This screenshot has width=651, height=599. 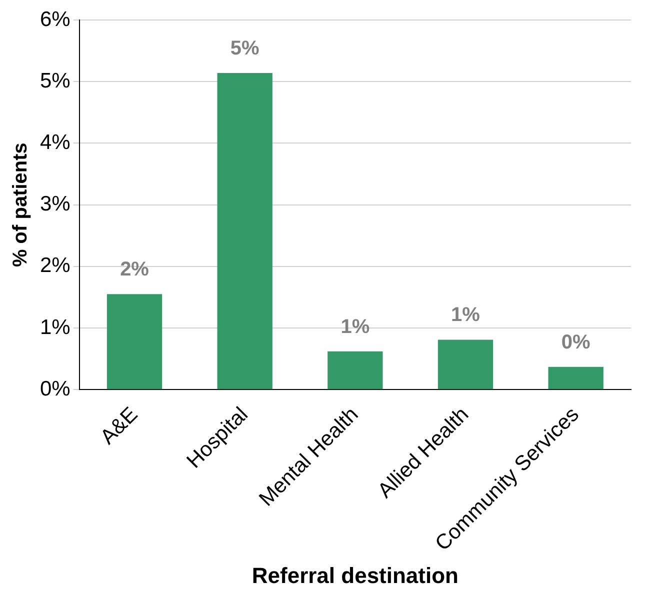 I want to click on y-tick-label: 4%, so click(x=55, y=142).